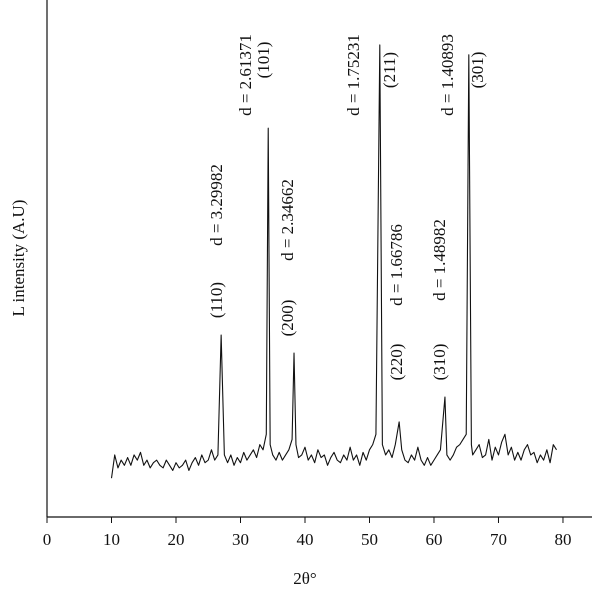  I want to click on x-tick-label: 30, so click(240, 539).